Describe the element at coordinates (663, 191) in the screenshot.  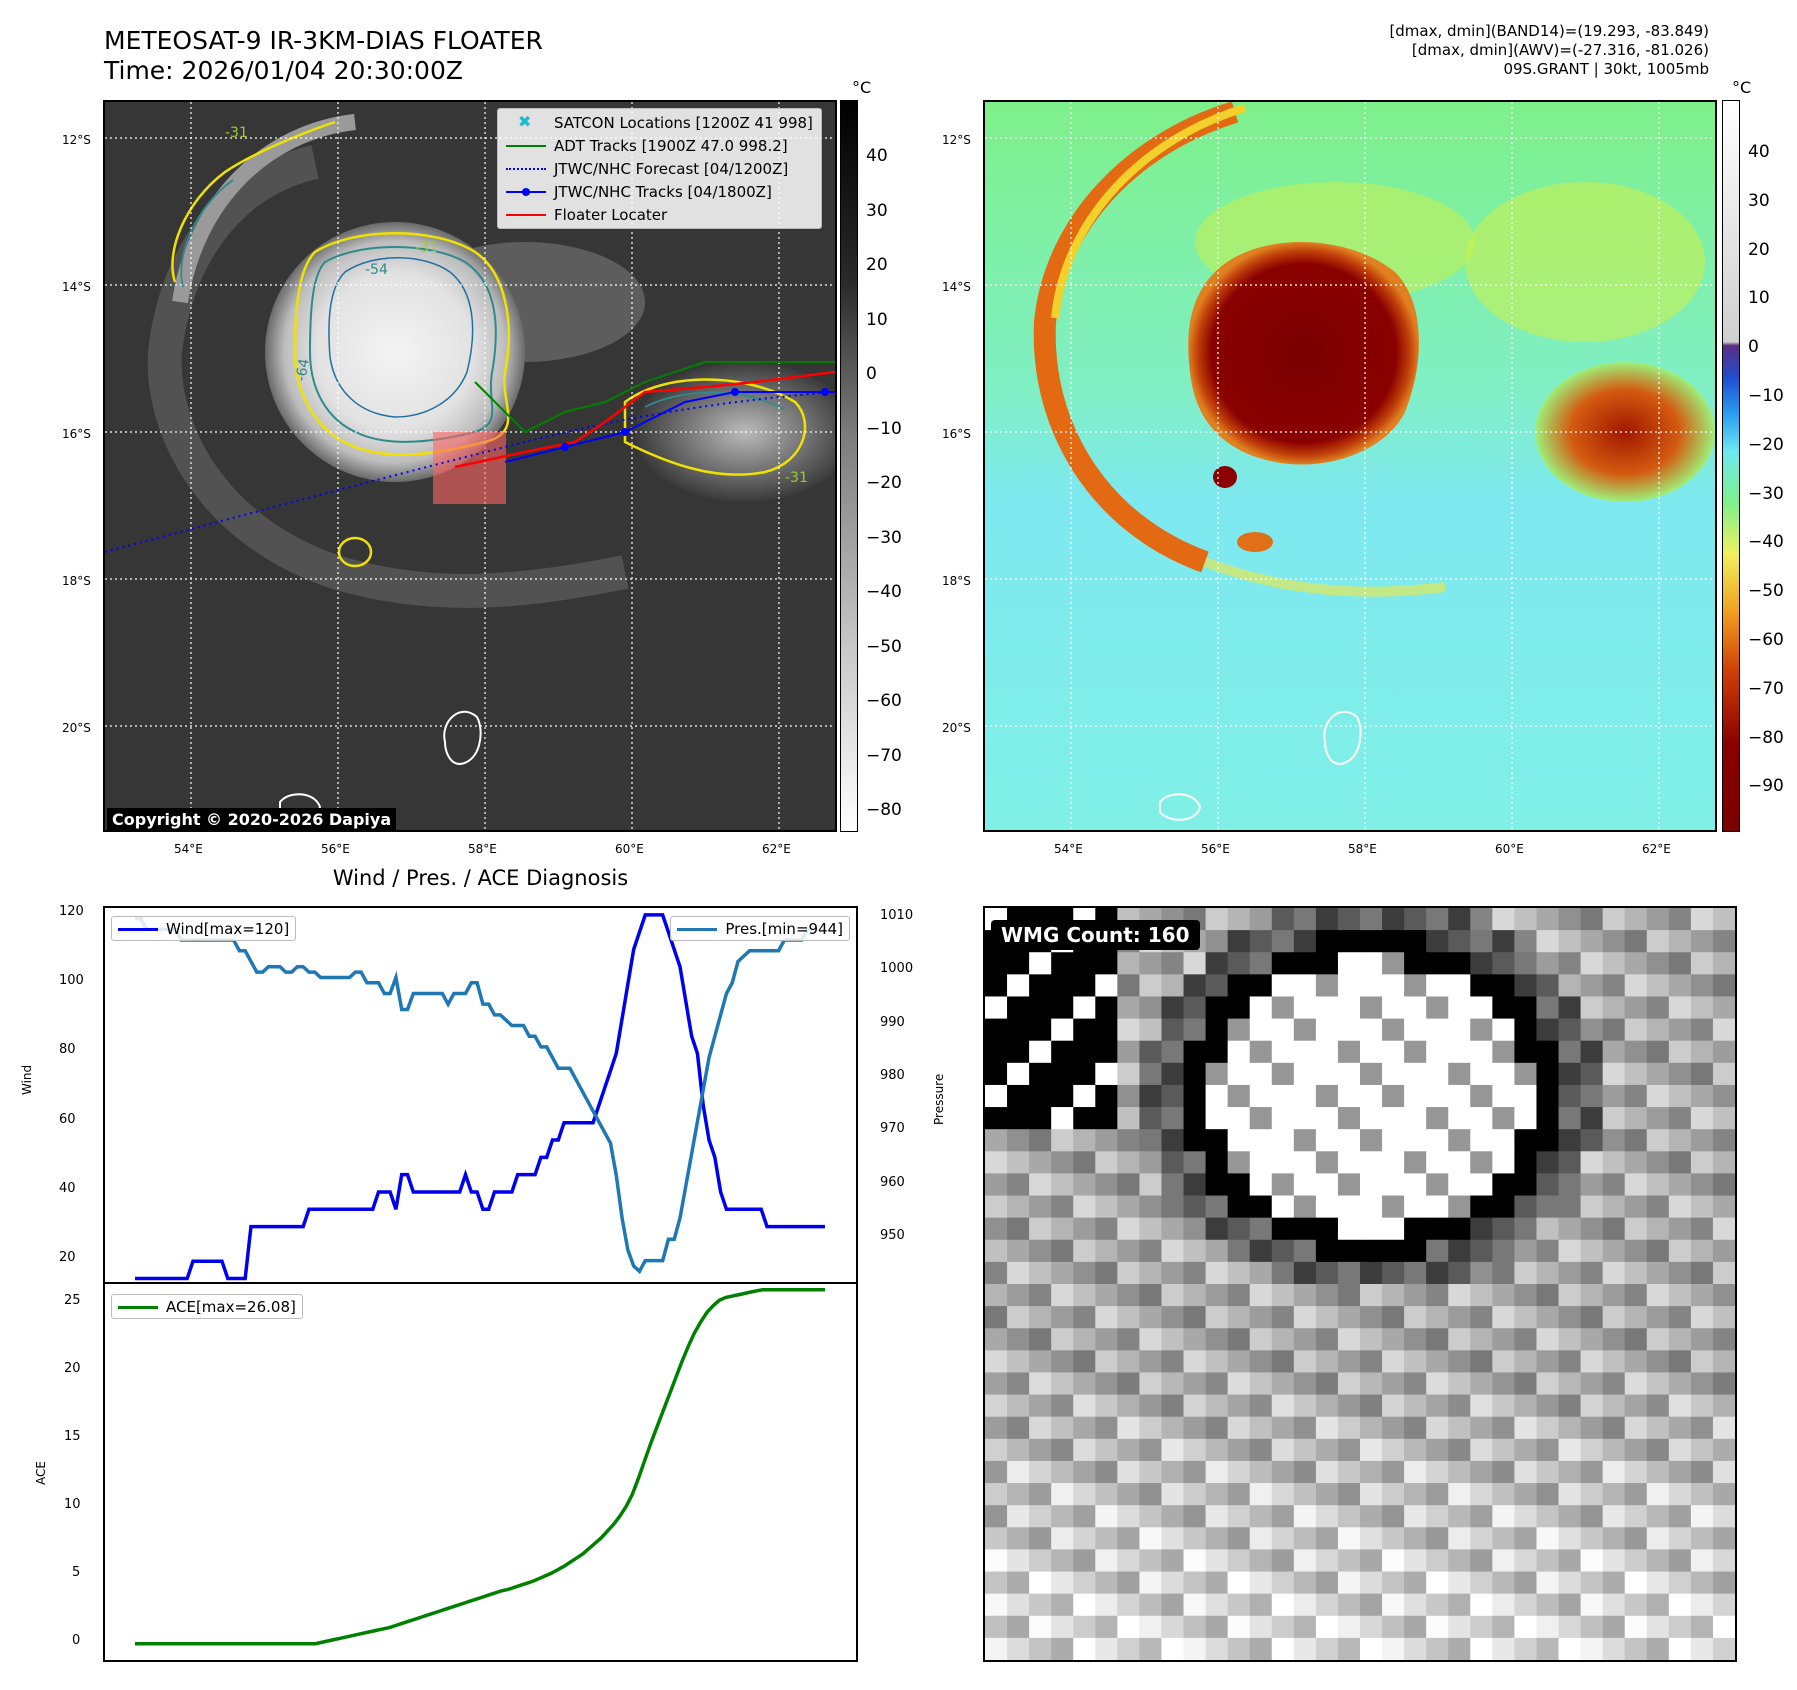
I see `legend-label: JTWC/NHC Tracks [04/1800Z]` at that location.